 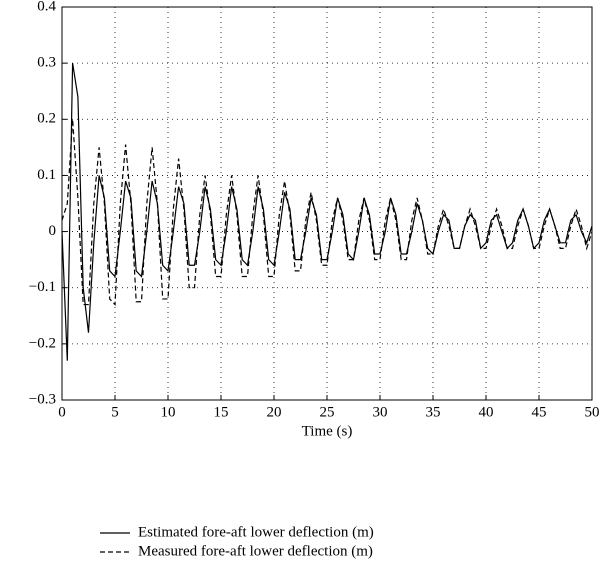 I want to click on x-tick-label: 35, so click(x=433, y=412).